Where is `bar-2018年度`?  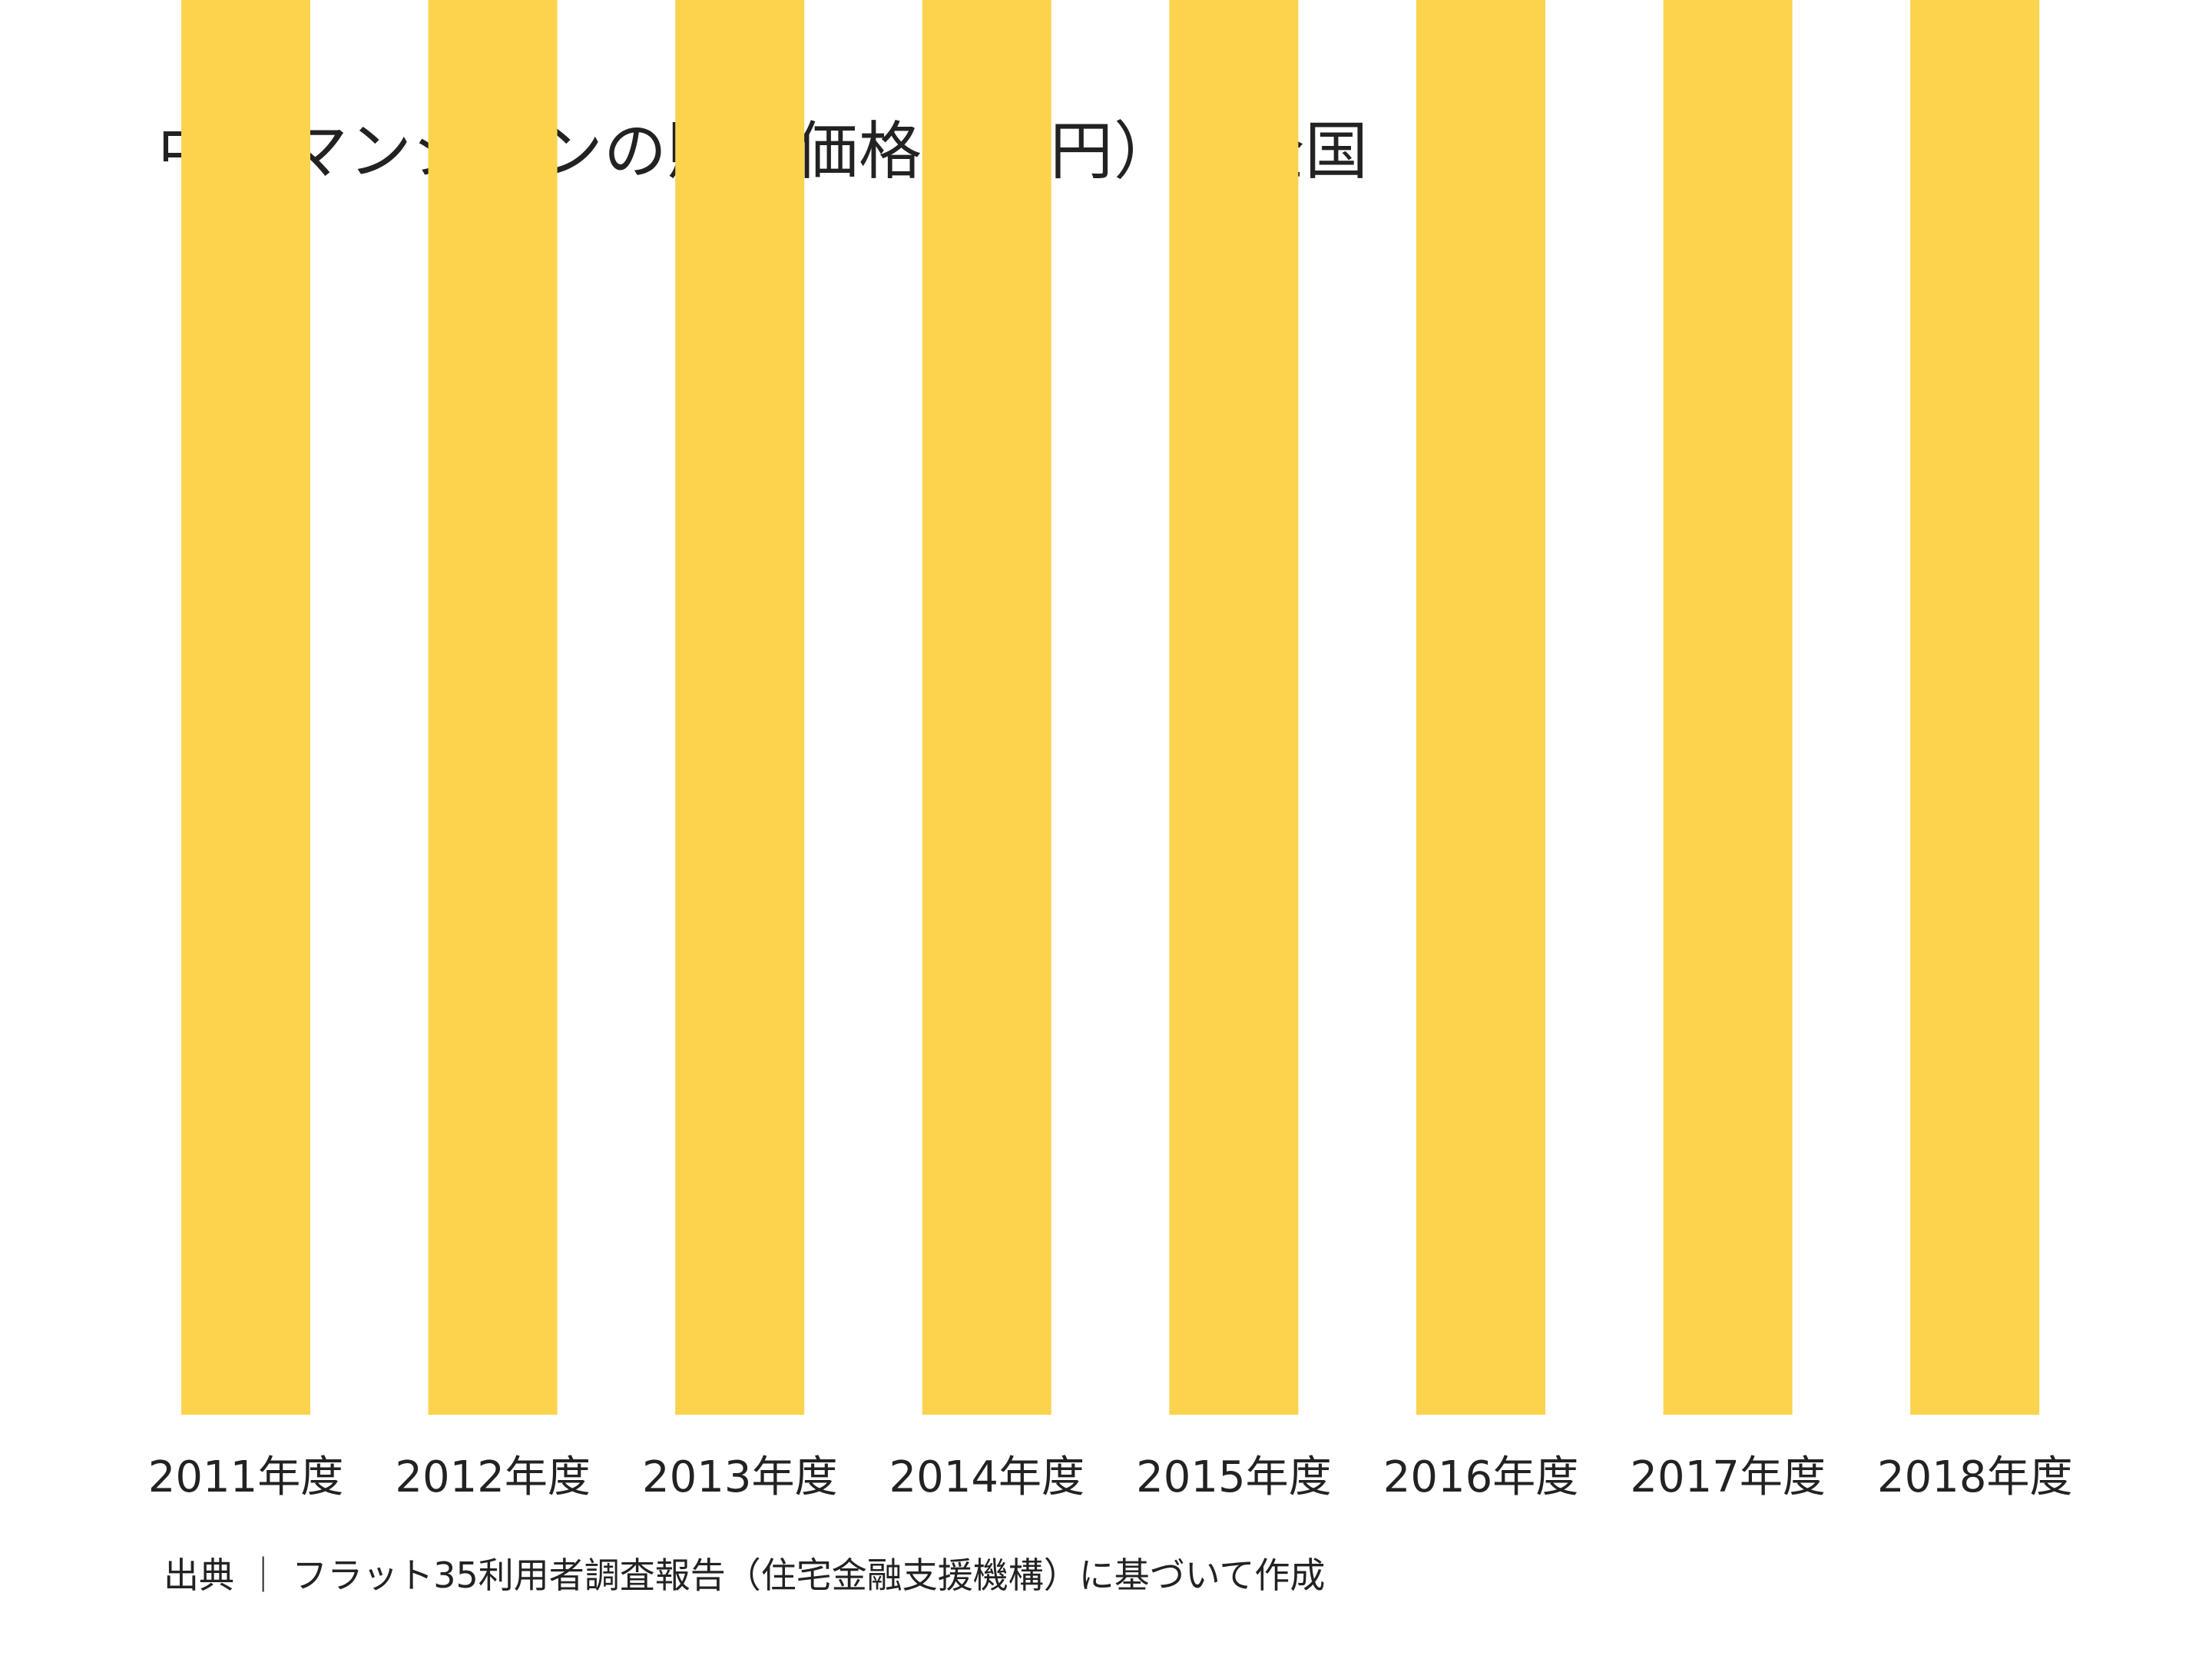 bar-2018年度 is located at coordinates (1975, 708).